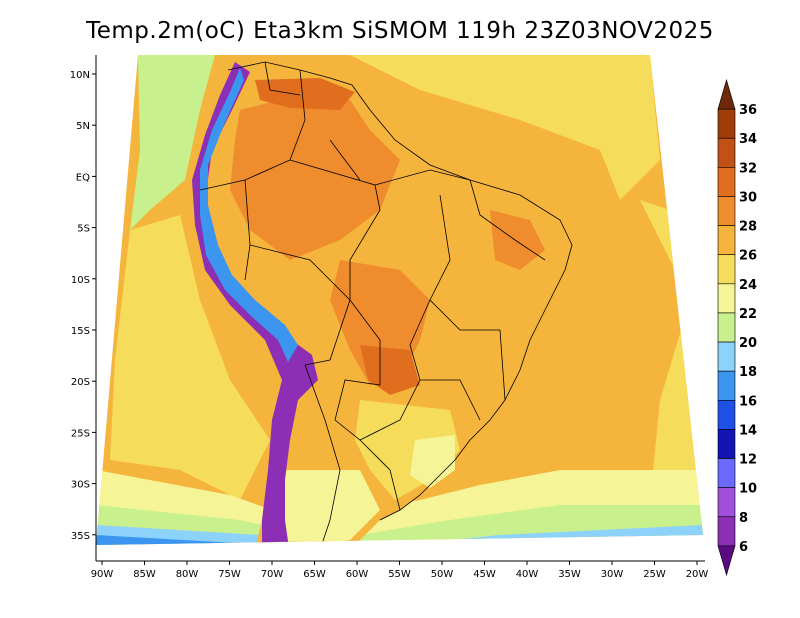 Image resolution: width=800 pixels, height=618 pixels. I want to click on y-tick-label: 25S, so click(80, 433).